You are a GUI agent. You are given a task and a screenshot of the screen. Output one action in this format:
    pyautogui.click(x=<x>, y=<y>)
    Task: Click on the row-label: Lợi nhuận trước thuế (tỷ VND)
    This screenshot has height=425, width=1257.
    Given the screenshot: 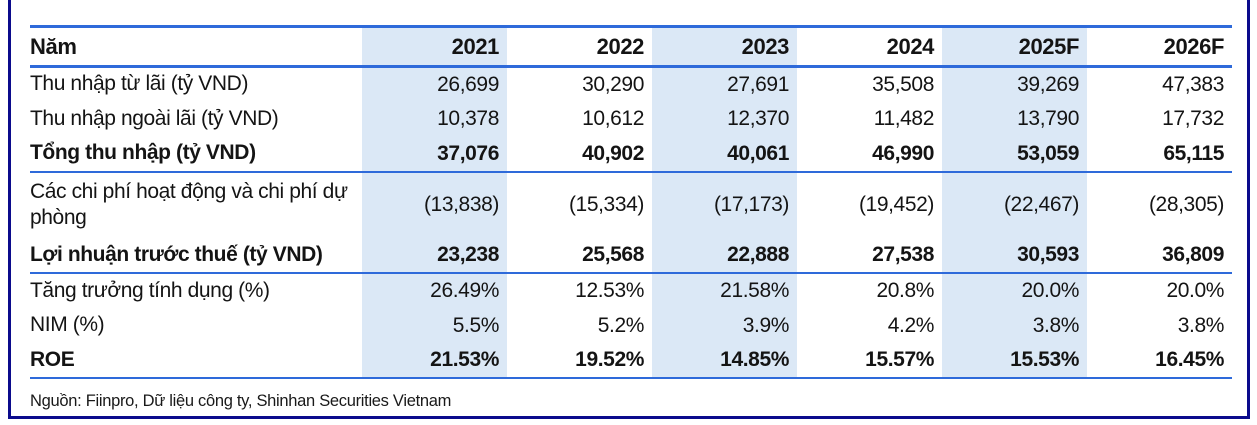 What is the action you would take?
    pyautogui.click(x=176, y=254)
    